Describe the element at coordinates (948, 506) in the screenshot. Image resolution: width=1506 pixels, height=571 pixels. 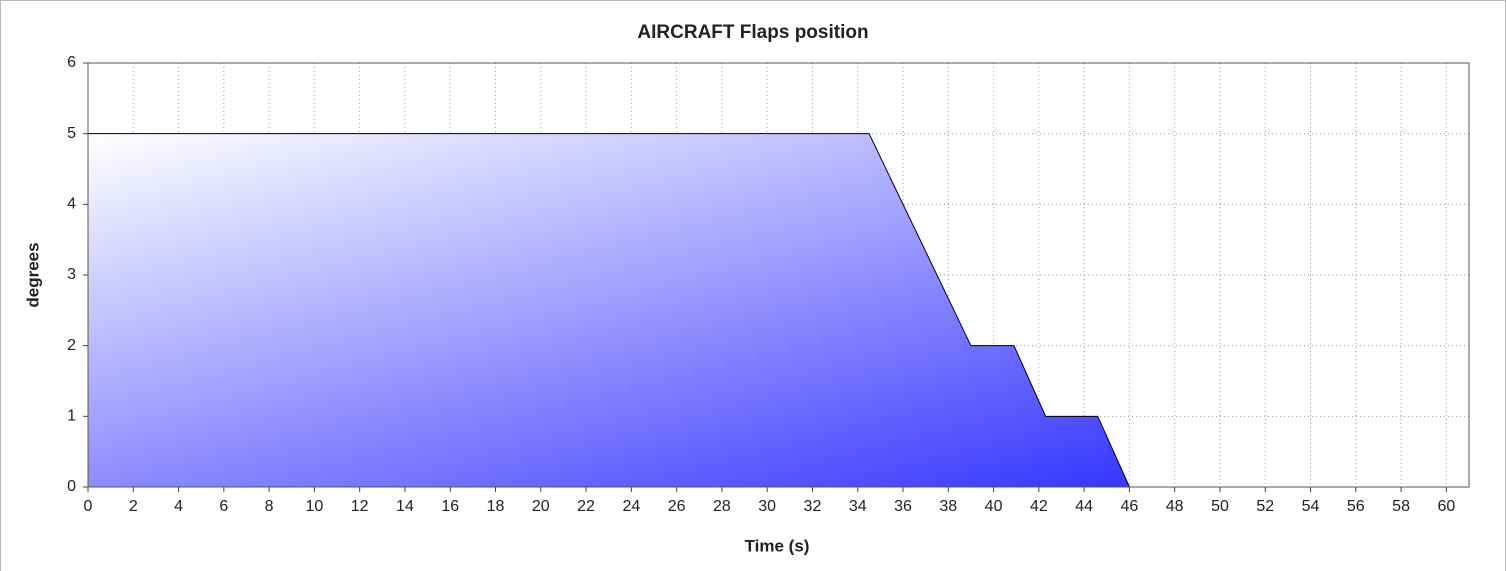
I see `x-tick-label: 38` at that location.